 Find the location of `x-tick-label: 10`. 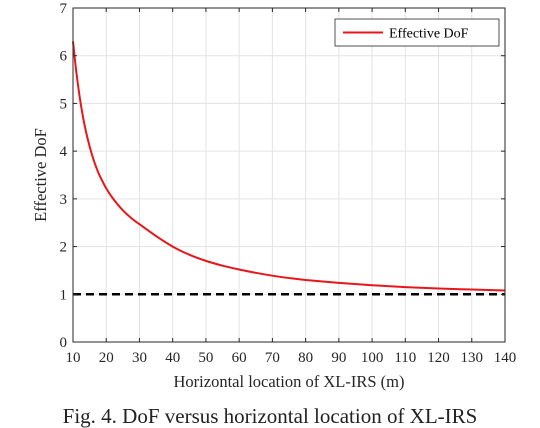

x-tick-label: 10 is located at coordinates (73, 358).